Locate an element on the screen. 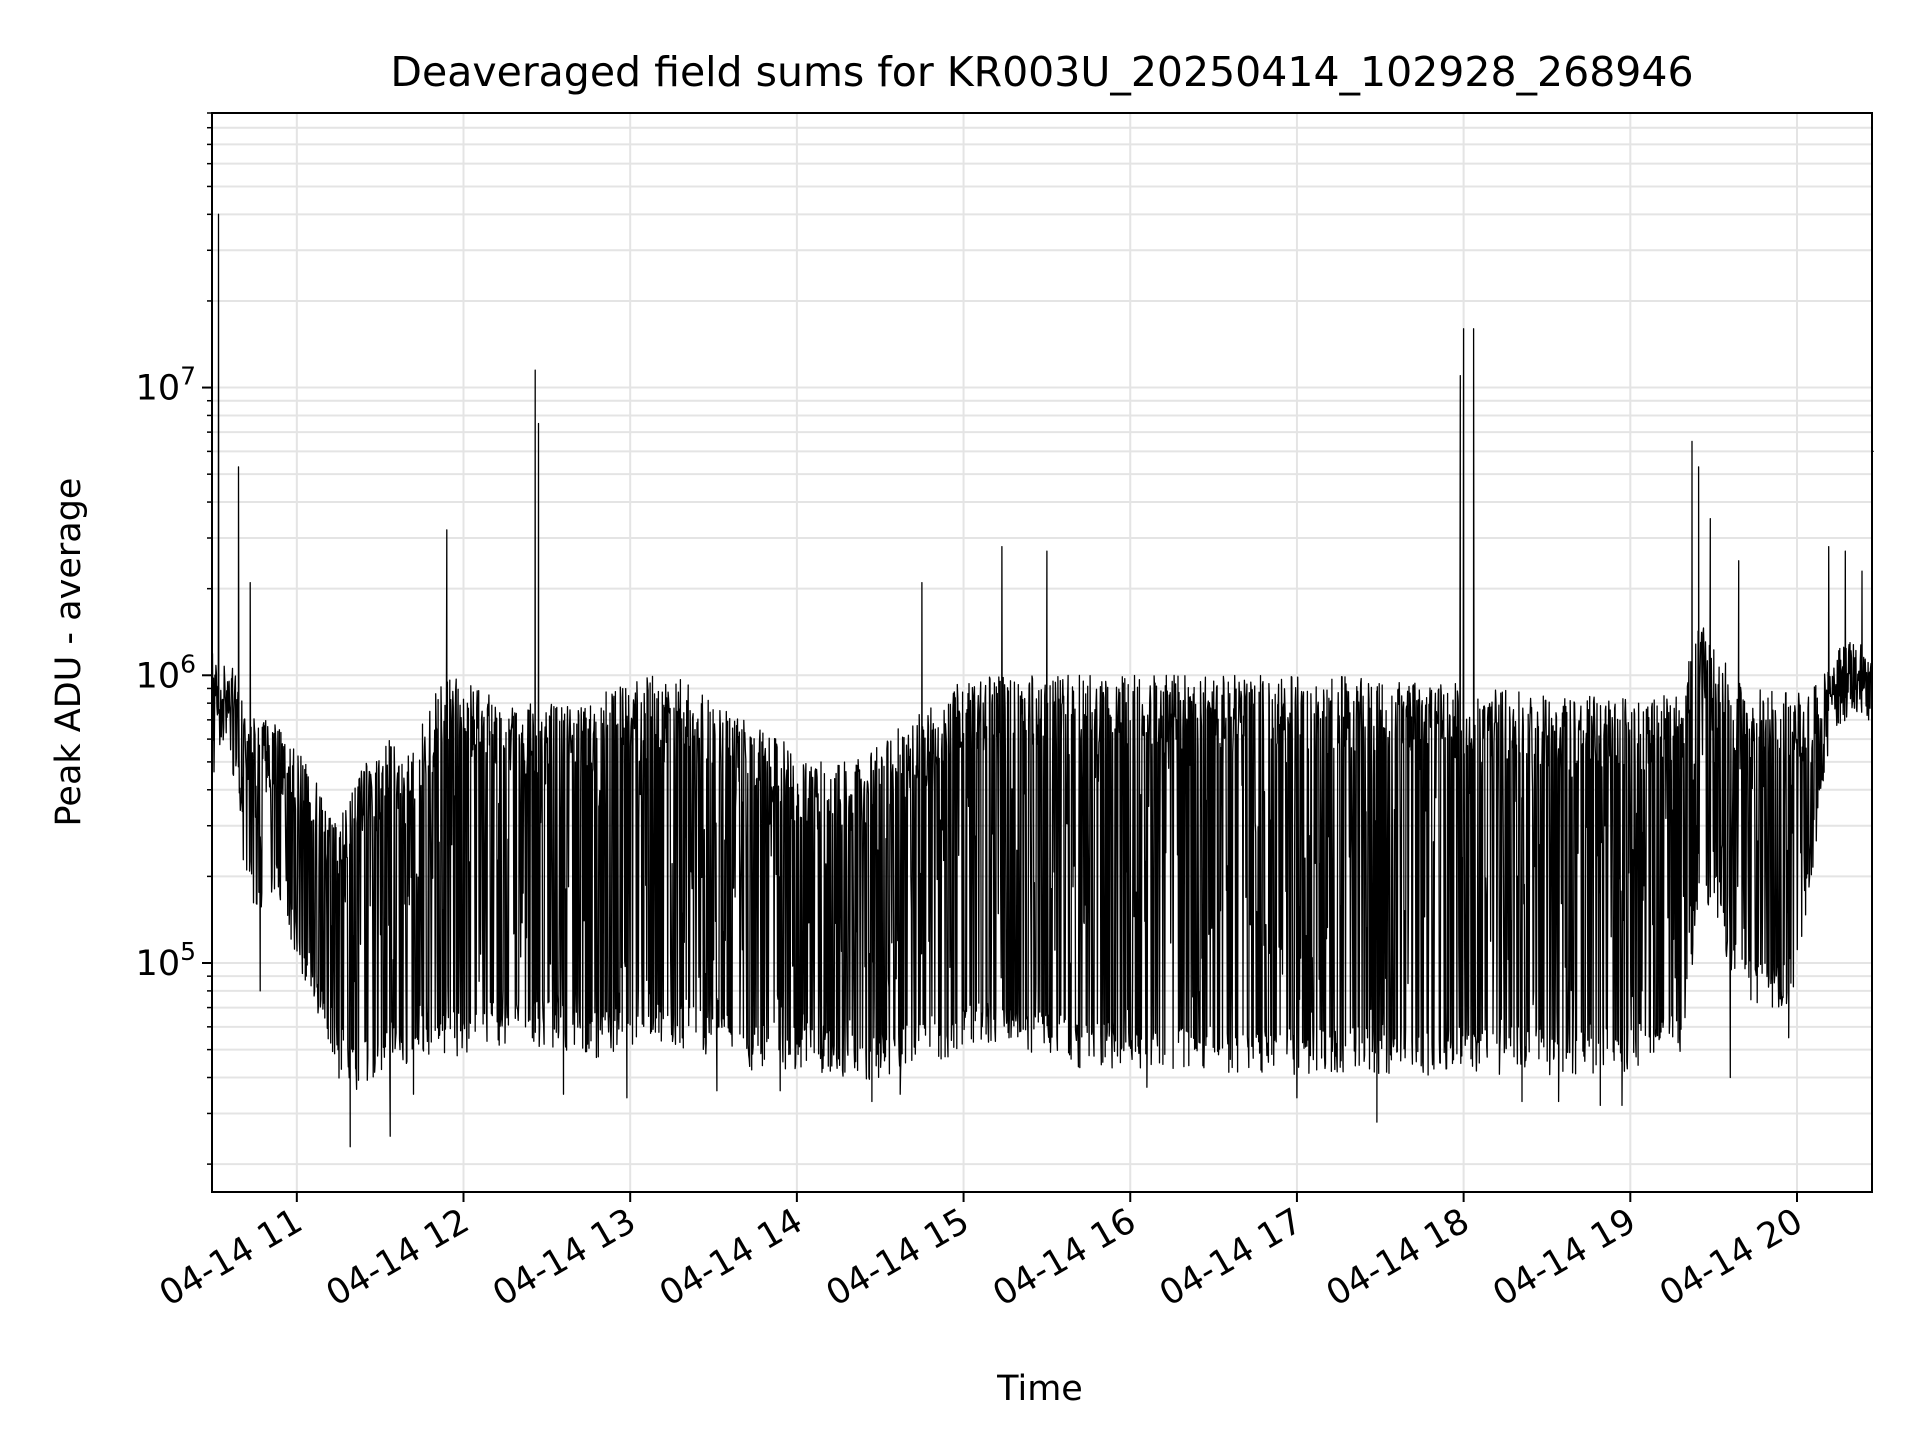 The image size is (1920, 1440). y-tick-label: 10⁶ is located at coordinates (166, 672).